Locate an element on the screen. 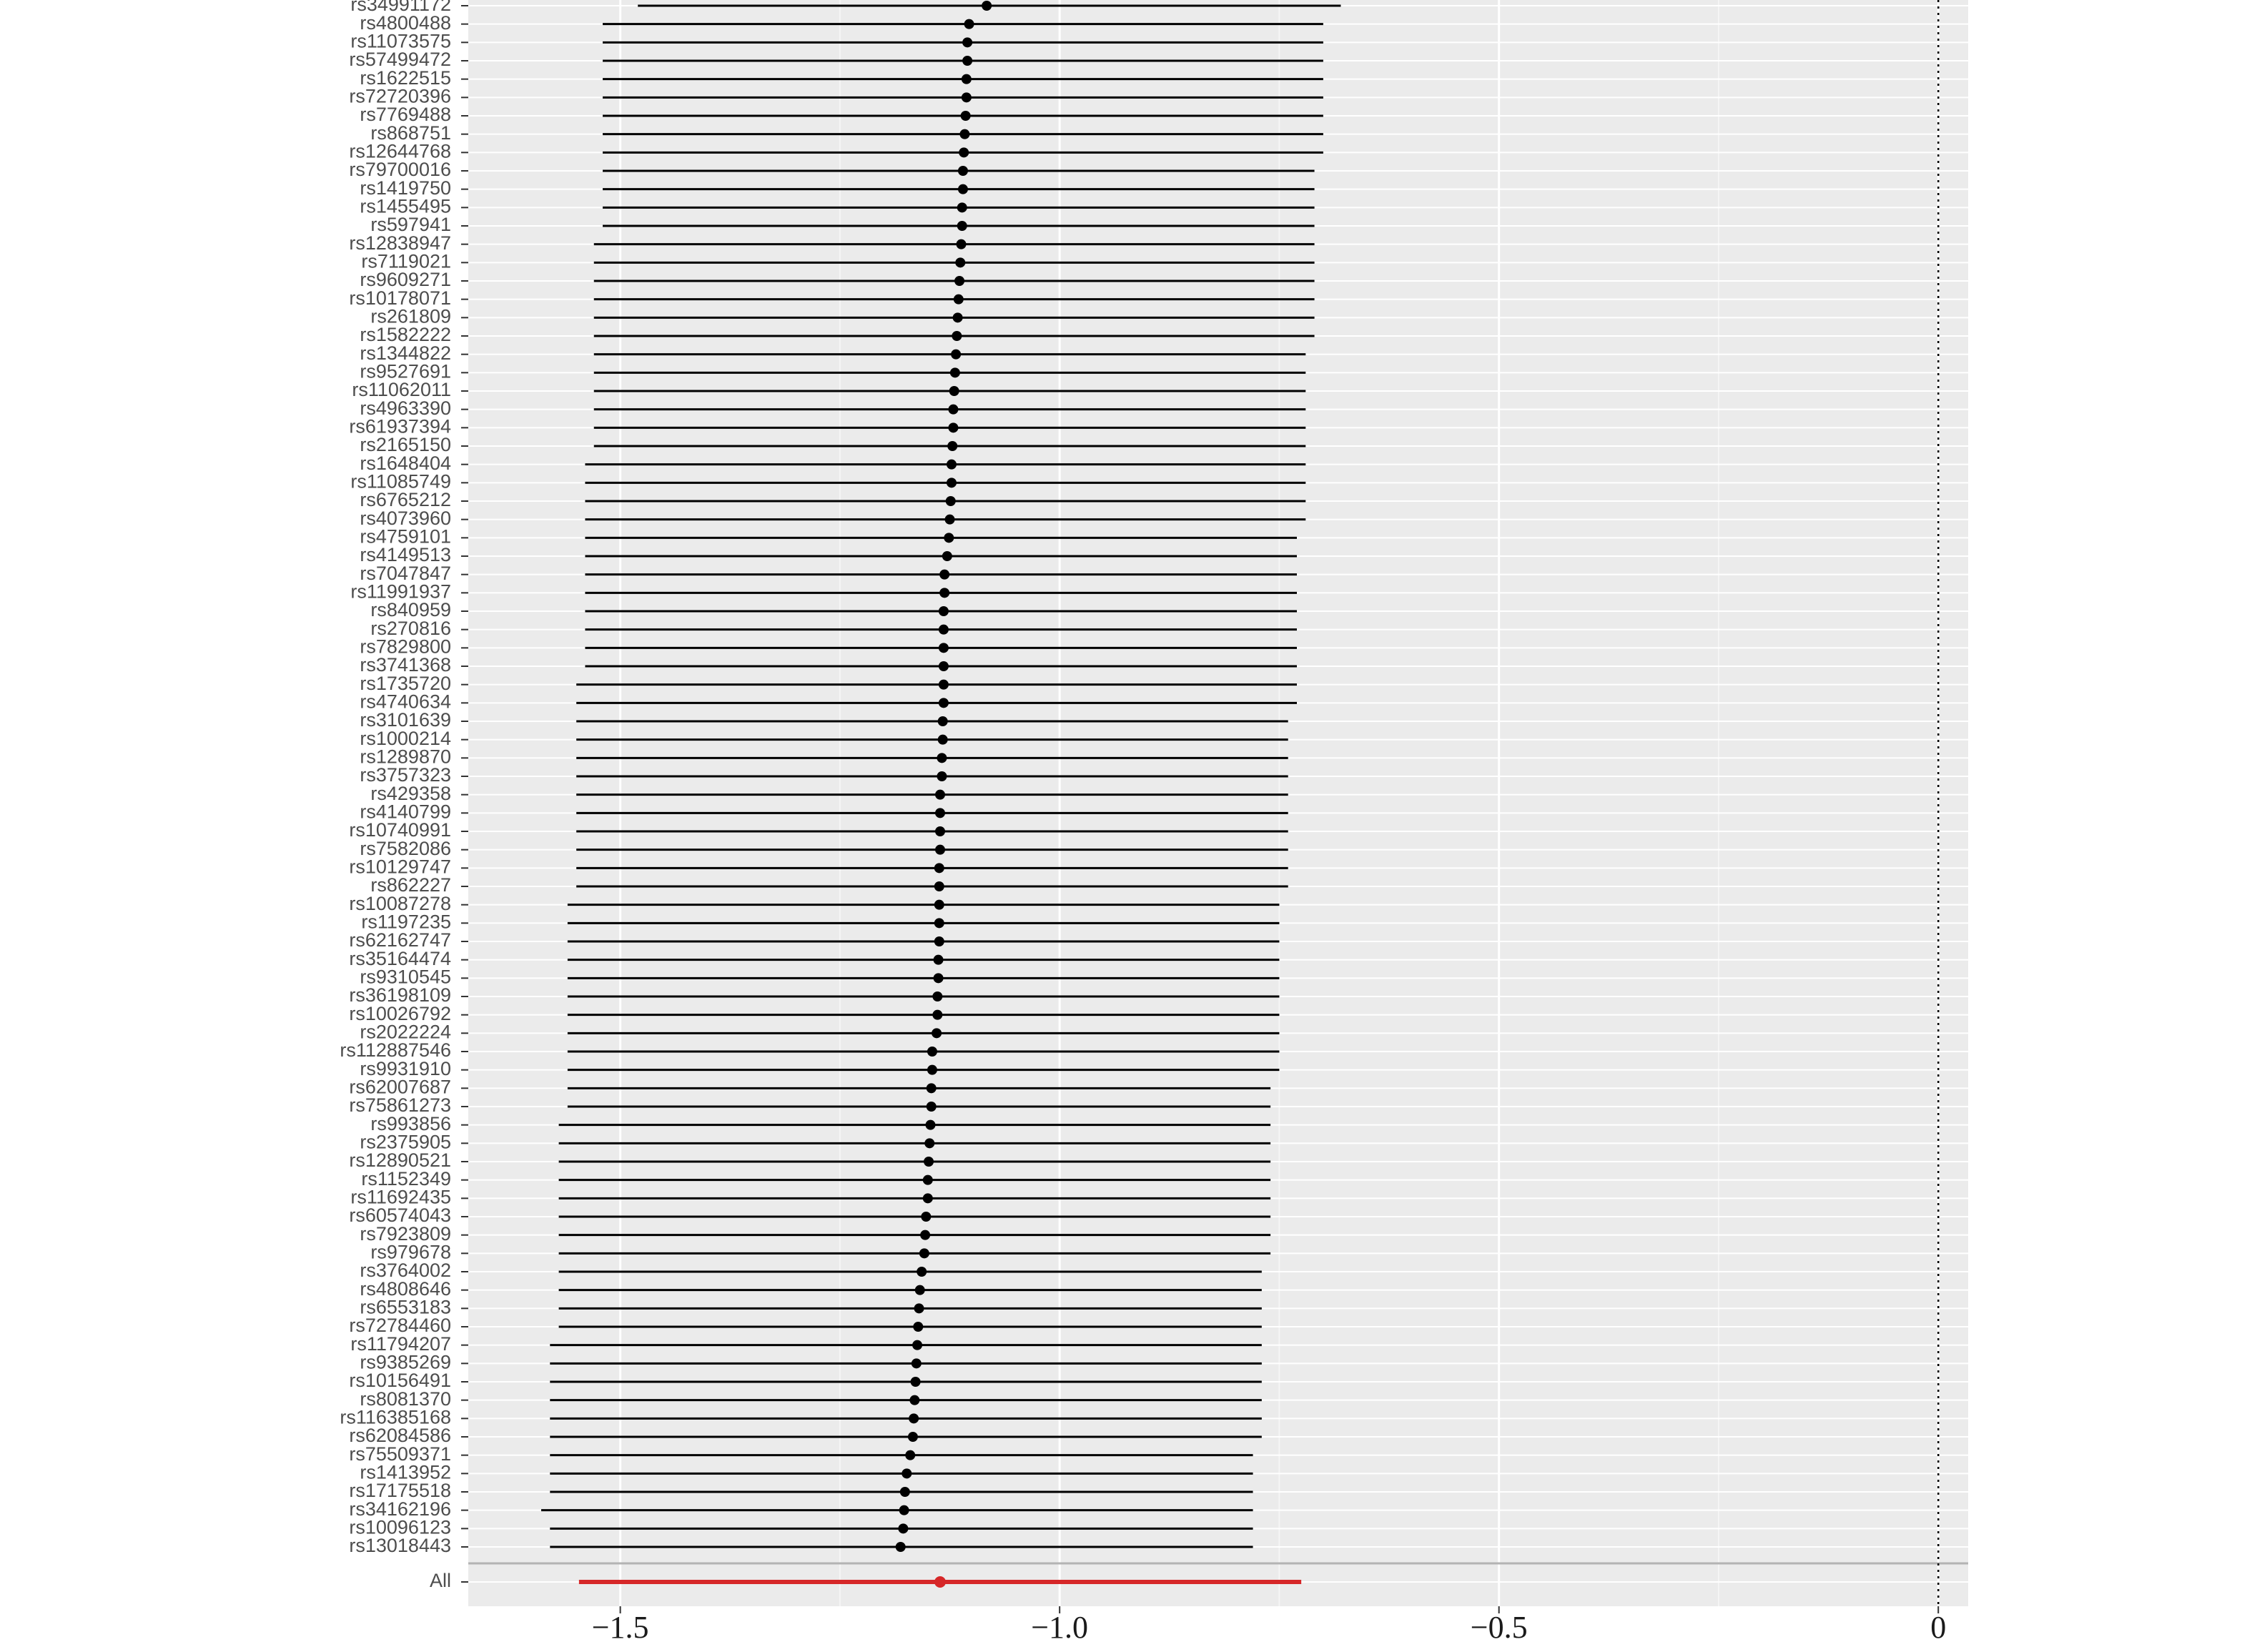  y-tick-label: rs60574043 is located at coordinates (400, 1216).